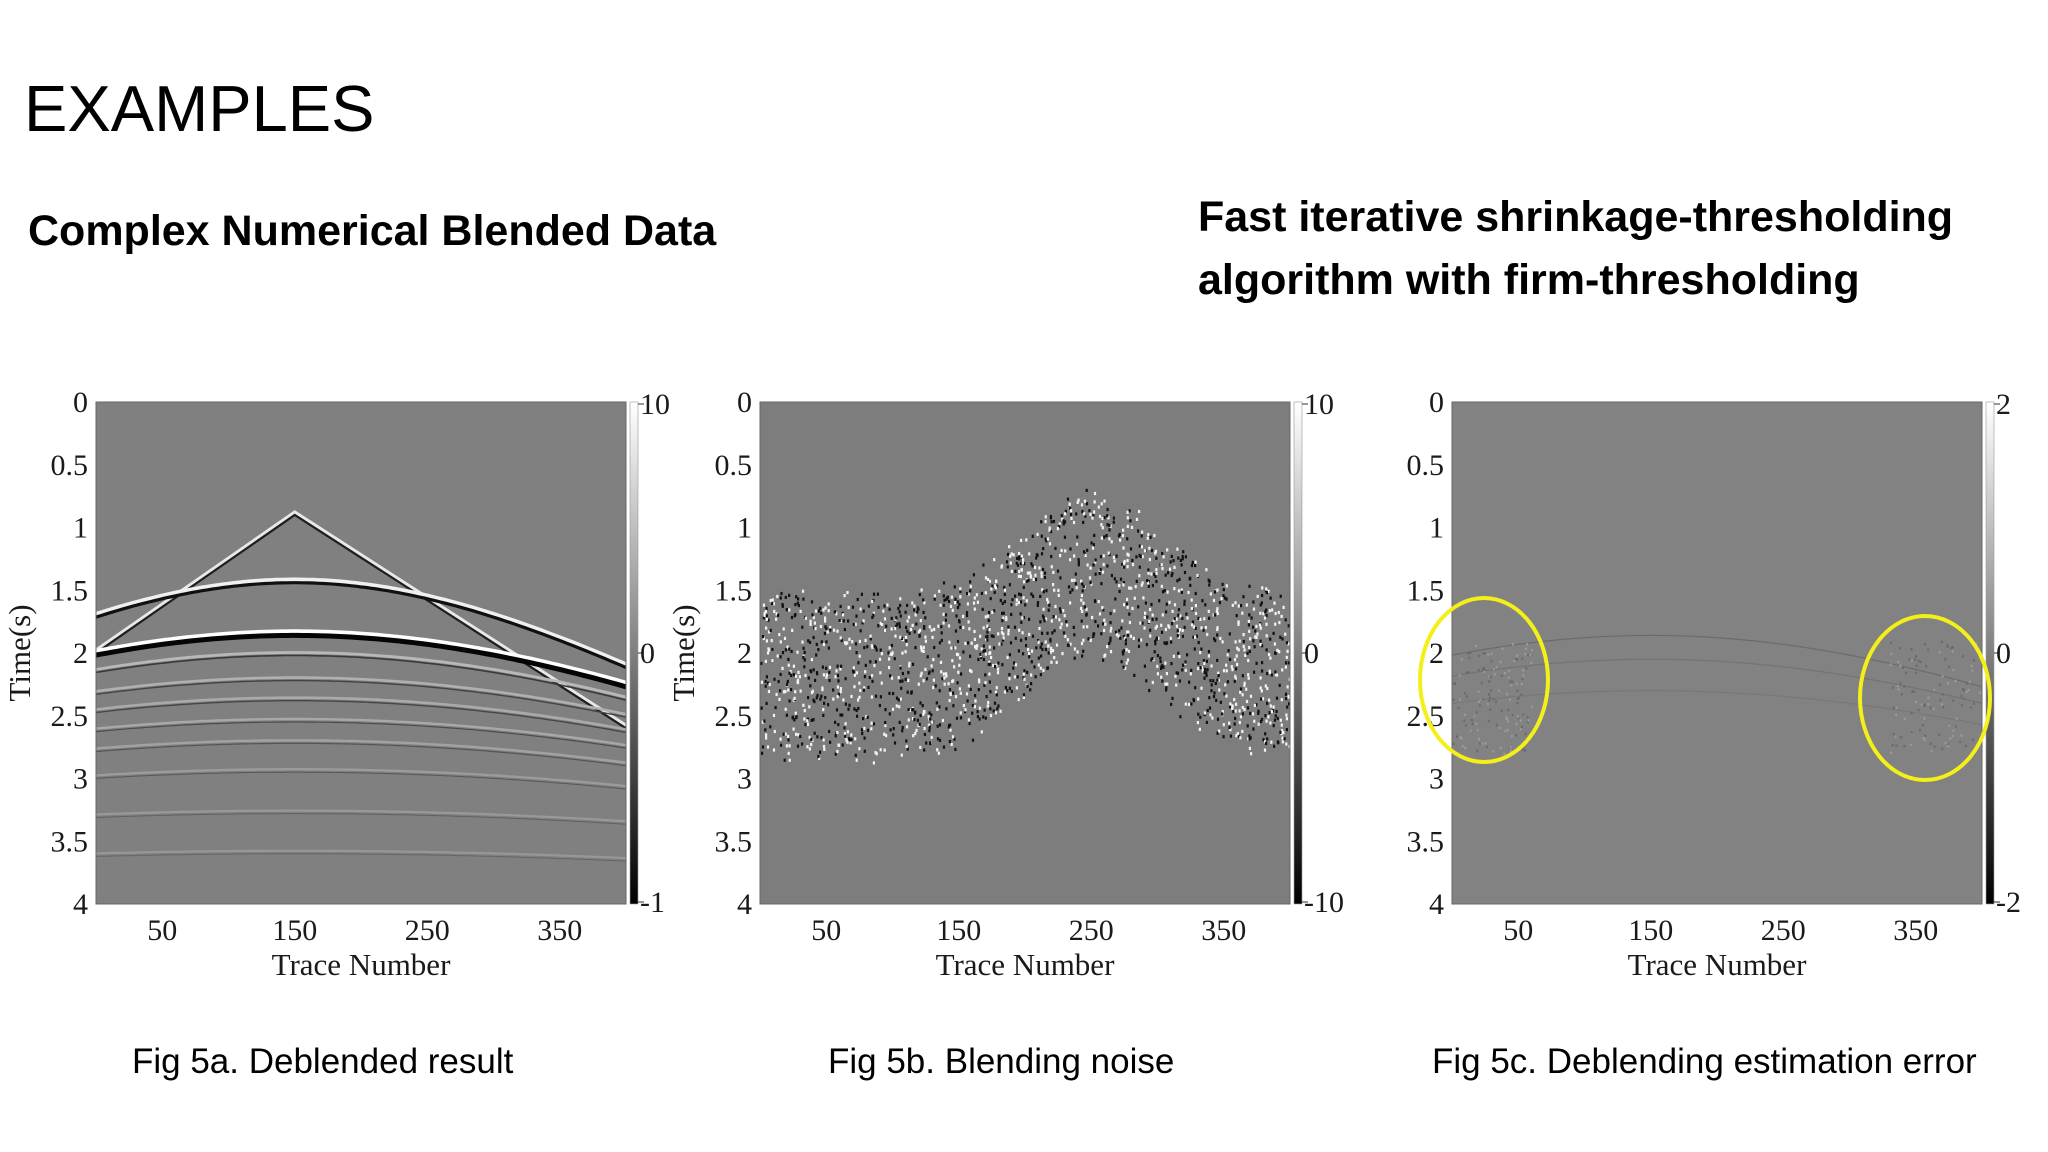 Image resolution: width=2048 pixels, height=1152 pixels. Describe the element at coordinates (70, 465) in the screenshot. I see `y-tick-label: 0.5` at that location.